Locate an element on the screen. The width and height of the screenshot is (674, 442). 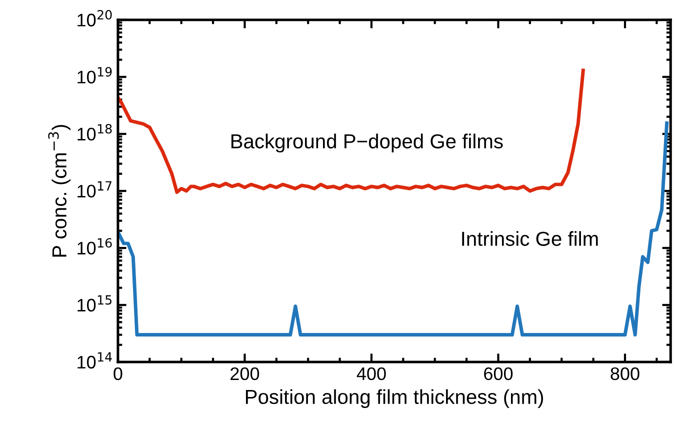
y-tick-label: 10$^{17}$ is located at coordinates (95, 189).